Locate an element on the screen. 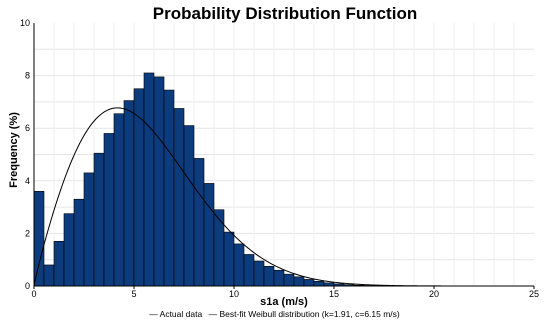 This screenshot has height=322, width=549. legend-item-actual-data: — Actual data is located at coordinates (176, 314).